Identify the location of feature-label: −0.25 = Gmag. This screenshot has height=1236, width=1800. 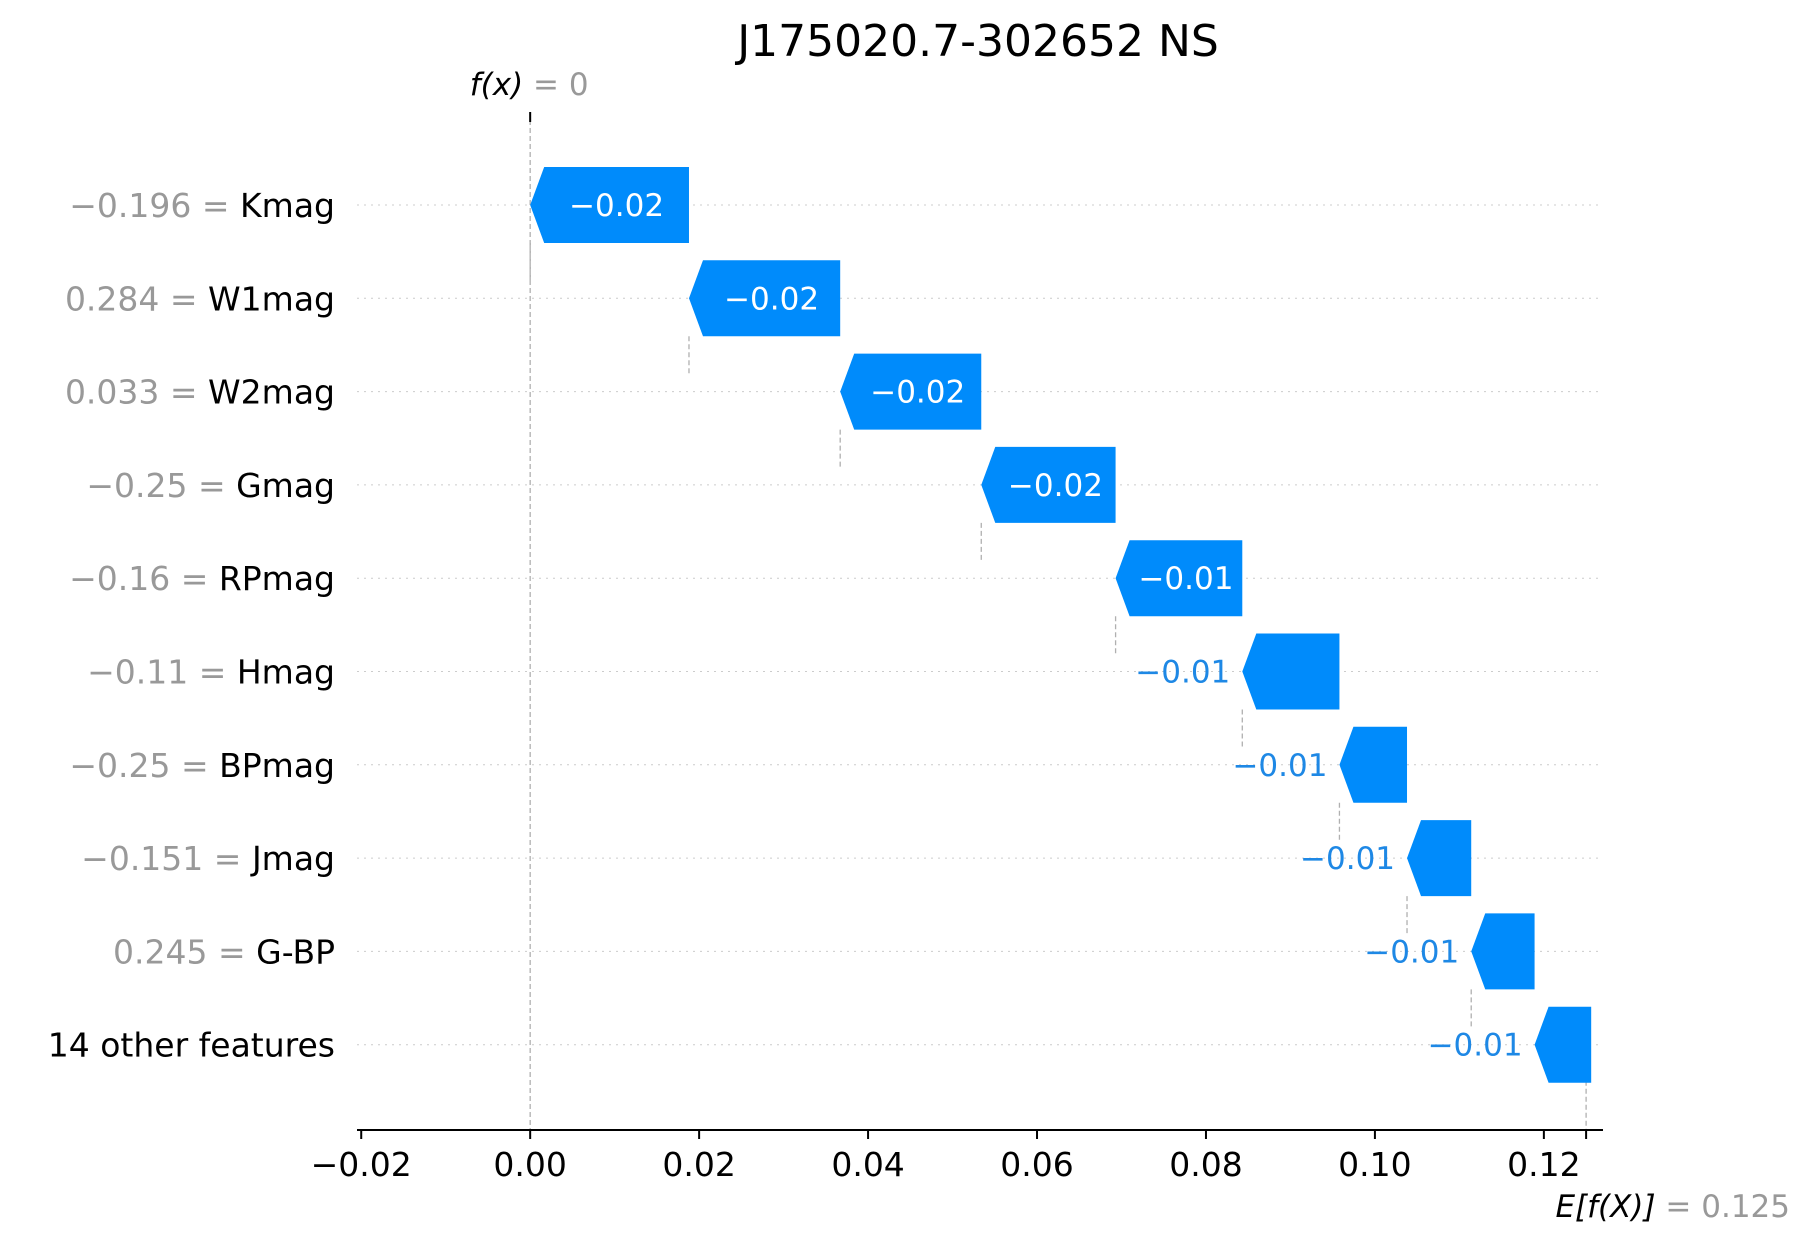
(210, 485).